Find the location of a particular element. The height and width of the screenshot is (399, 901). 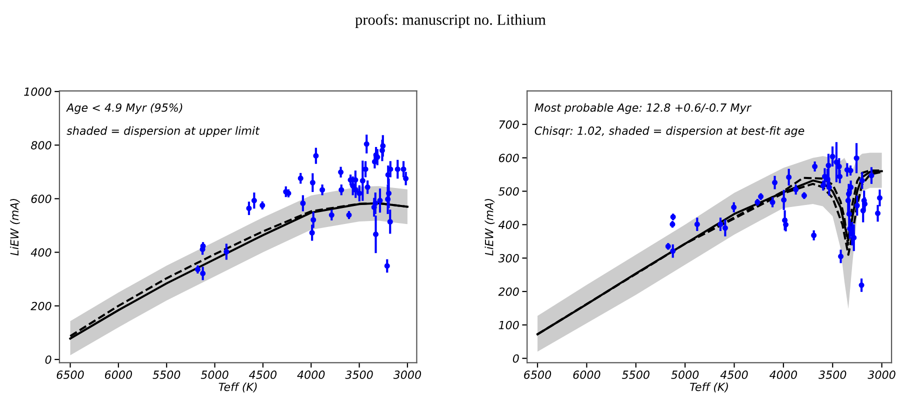

annotation: Most probable Age: 12.8 +0.6/-0.7 Myr is located at coordinates (643, 108).